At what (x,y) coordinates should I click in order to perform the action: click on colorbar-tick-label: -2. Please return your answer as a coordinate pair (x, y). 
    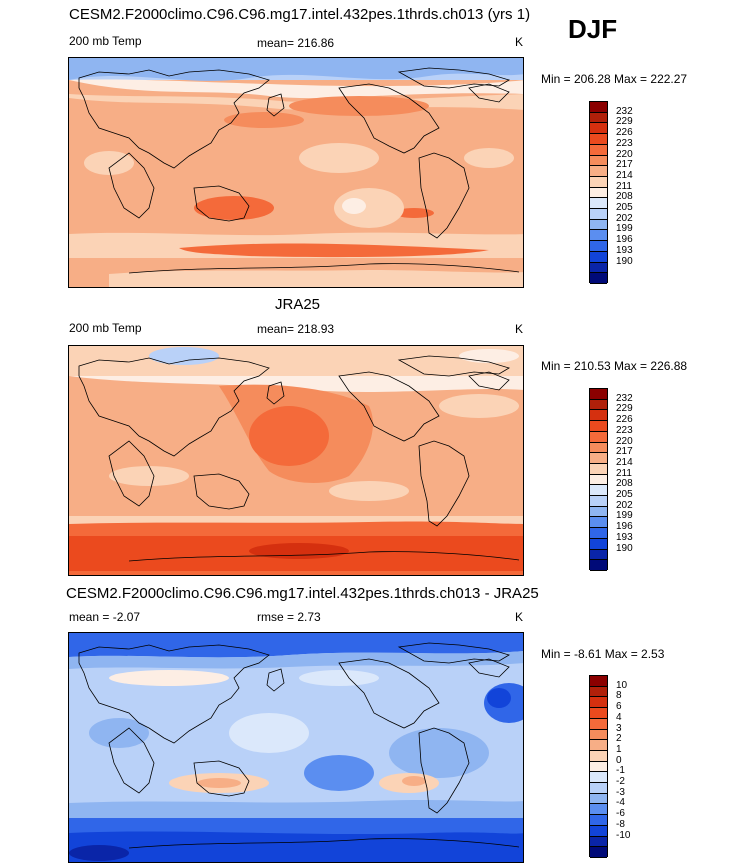
    Looking at the image, I should click on (620, 782).